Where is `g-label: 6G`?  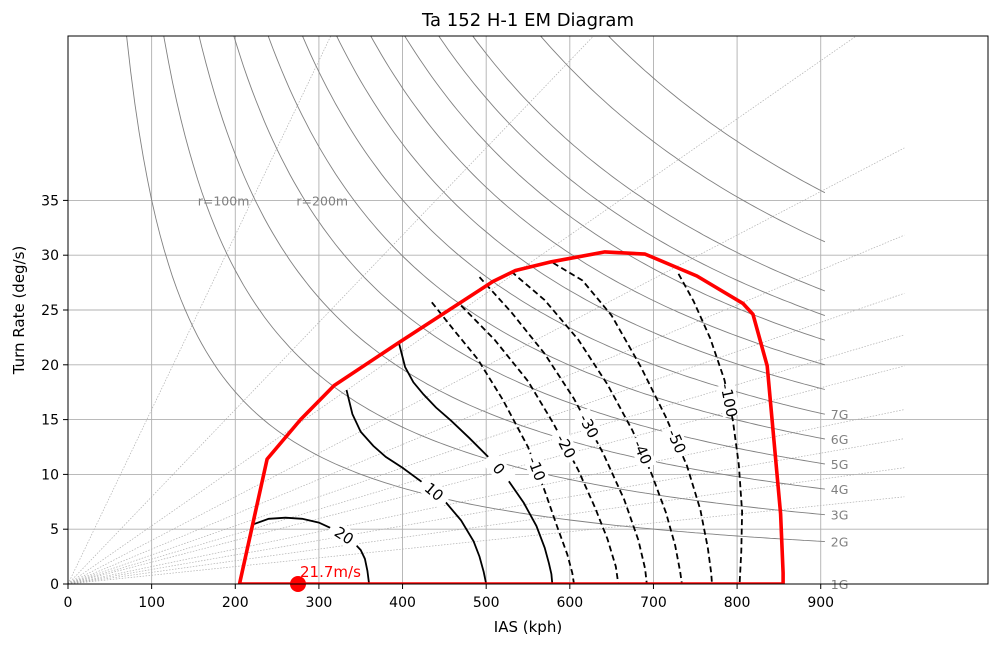
g-label: 6G is located at coordinates (840, 439).